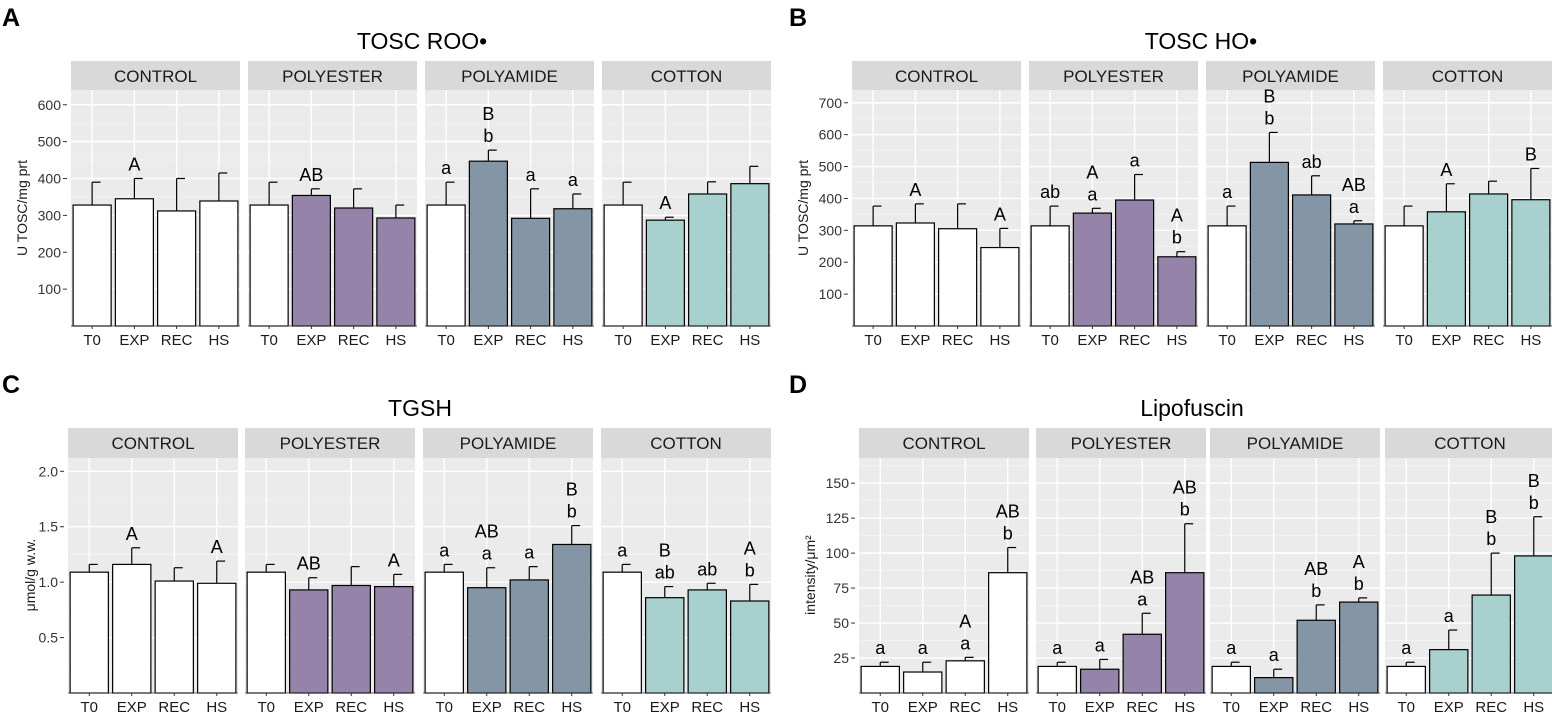 This screenshot has width=1552, height=714. Describe the element at coordinates (840, 570) in the screenshot. I see `y-axis: 25 50 75 100 125 150` at that location.